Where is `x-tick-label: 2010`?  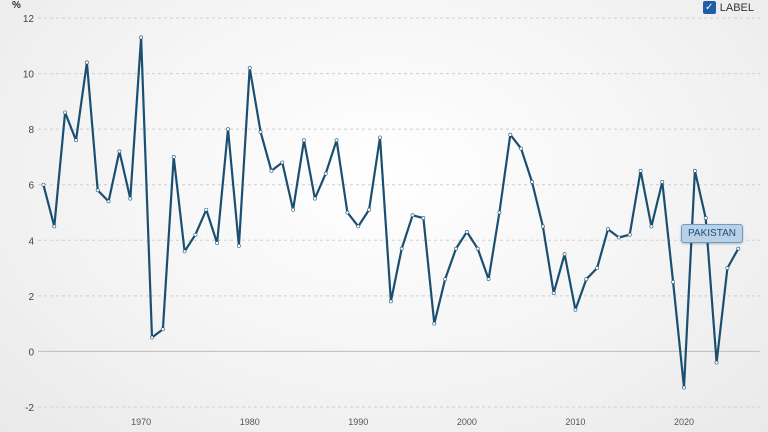
x-tick-label: 2010 is located at coordinates (575, 422).